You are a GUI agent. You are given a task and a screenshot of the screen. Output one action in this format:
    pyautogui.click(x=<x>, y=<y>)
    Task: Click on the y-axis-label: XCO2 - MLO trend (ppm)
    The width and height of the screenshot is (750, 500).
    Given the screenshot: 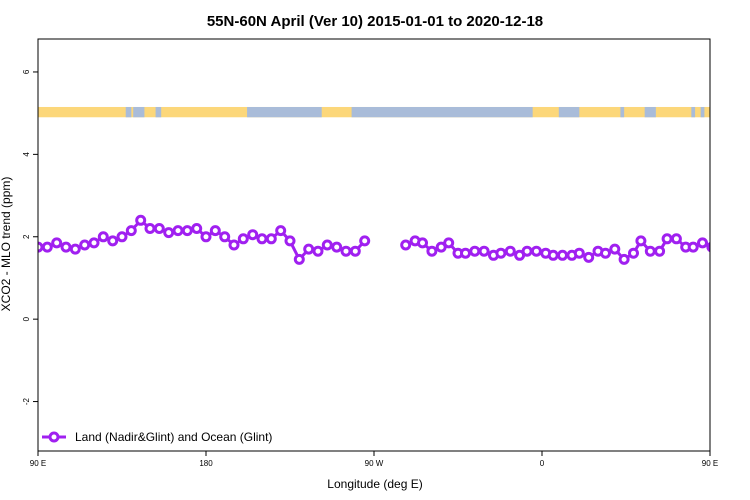 What is the action you would take?
    pyautogui.click(x=6, y=244)
    